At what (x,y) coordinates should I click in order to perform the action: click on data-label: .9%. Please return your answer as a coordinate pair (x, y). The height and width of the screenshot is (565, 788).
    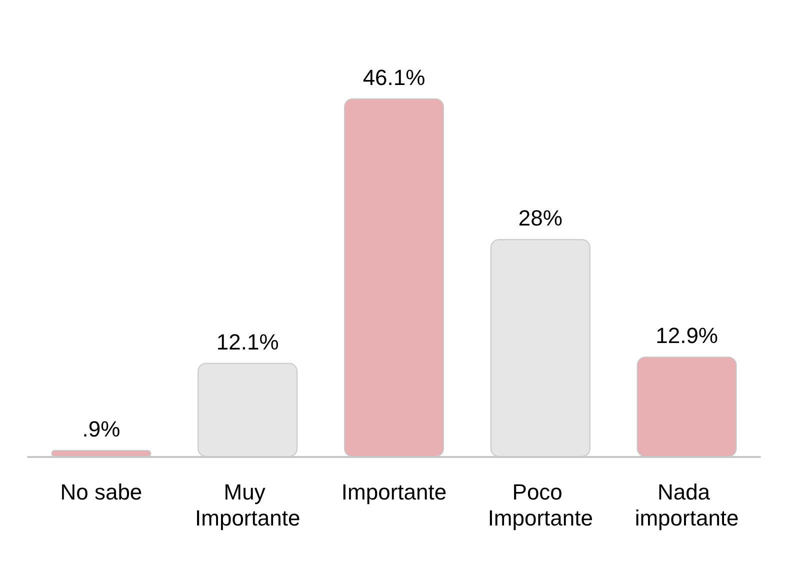
    Looking at the image, I should click on (101, 429).